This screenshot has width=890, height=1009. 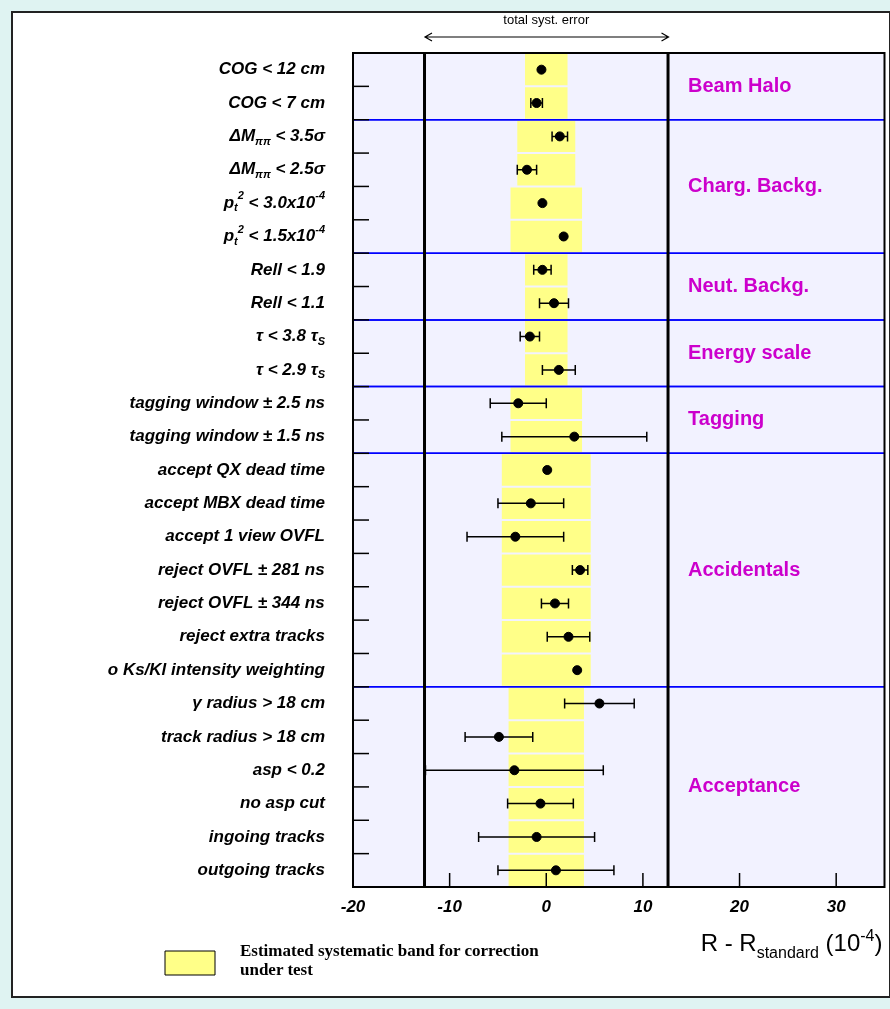 What do you see at coordinates (243, 736) in the screenshot?
I see `y-tick-label: track radius > 18 cm` at bounding box center [243, 736].